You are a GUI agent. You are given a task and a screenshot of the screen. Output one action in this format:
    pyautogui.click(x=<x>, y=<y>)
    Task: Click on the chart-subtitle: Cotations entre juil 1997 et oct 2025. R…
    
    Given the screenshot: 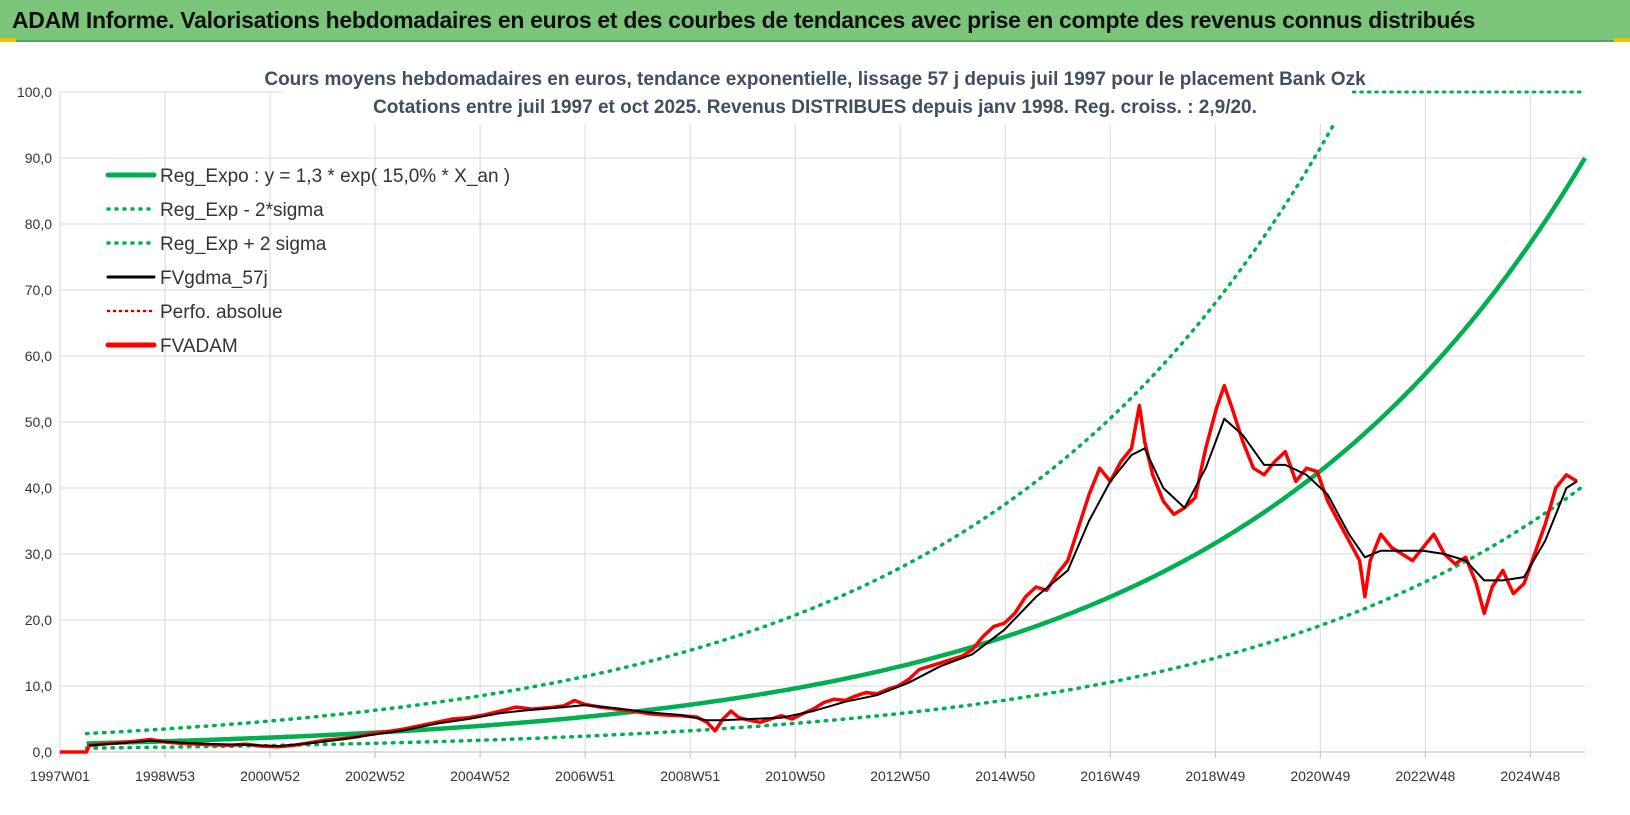 What is the action you would take?
    pyautogui.click(x=815, y=107)
    